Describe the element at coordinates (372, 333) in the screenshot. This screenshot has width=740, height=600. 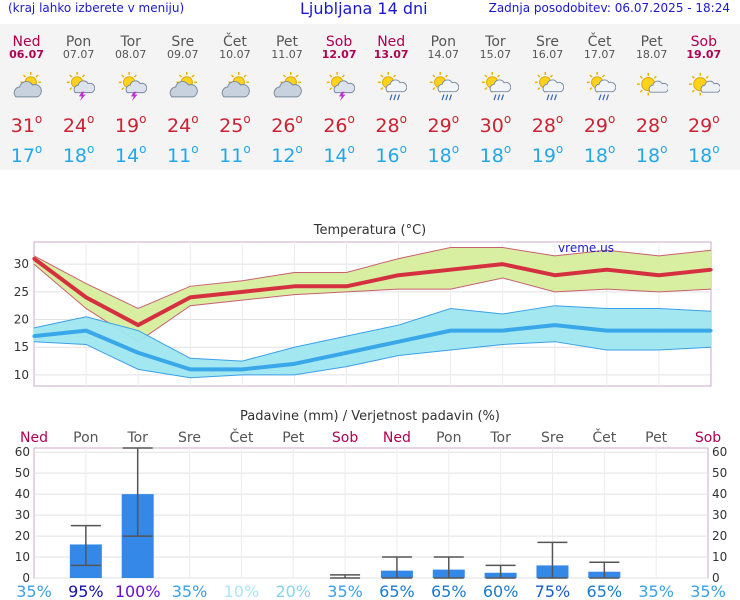
I see `min-band-upper` at that location.